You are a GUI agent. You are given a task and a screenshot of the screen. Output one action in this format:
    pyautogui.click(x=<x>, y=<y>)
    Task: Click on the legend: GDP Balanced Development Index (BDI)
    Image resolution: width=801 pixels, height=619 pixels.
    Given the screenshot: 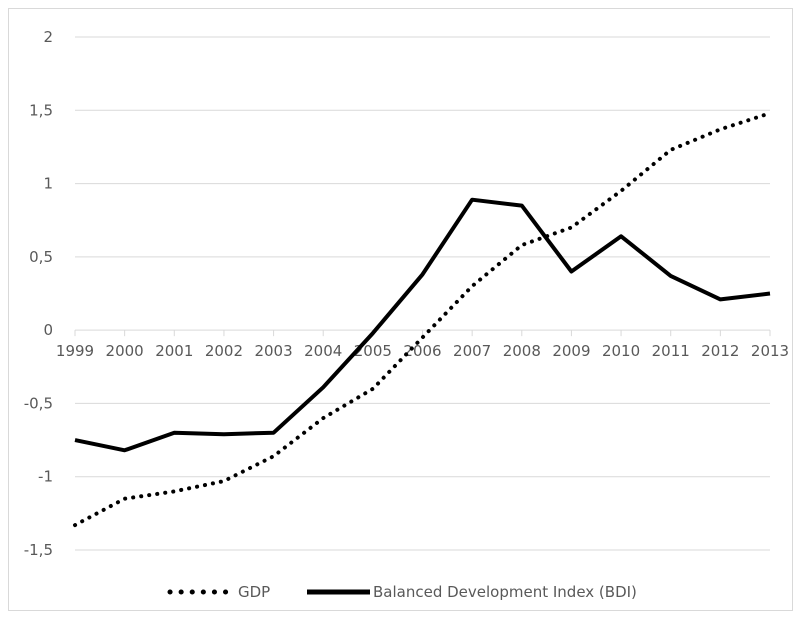 What is the action you would take?
    pyautogui.click(x=402, y=592)
    